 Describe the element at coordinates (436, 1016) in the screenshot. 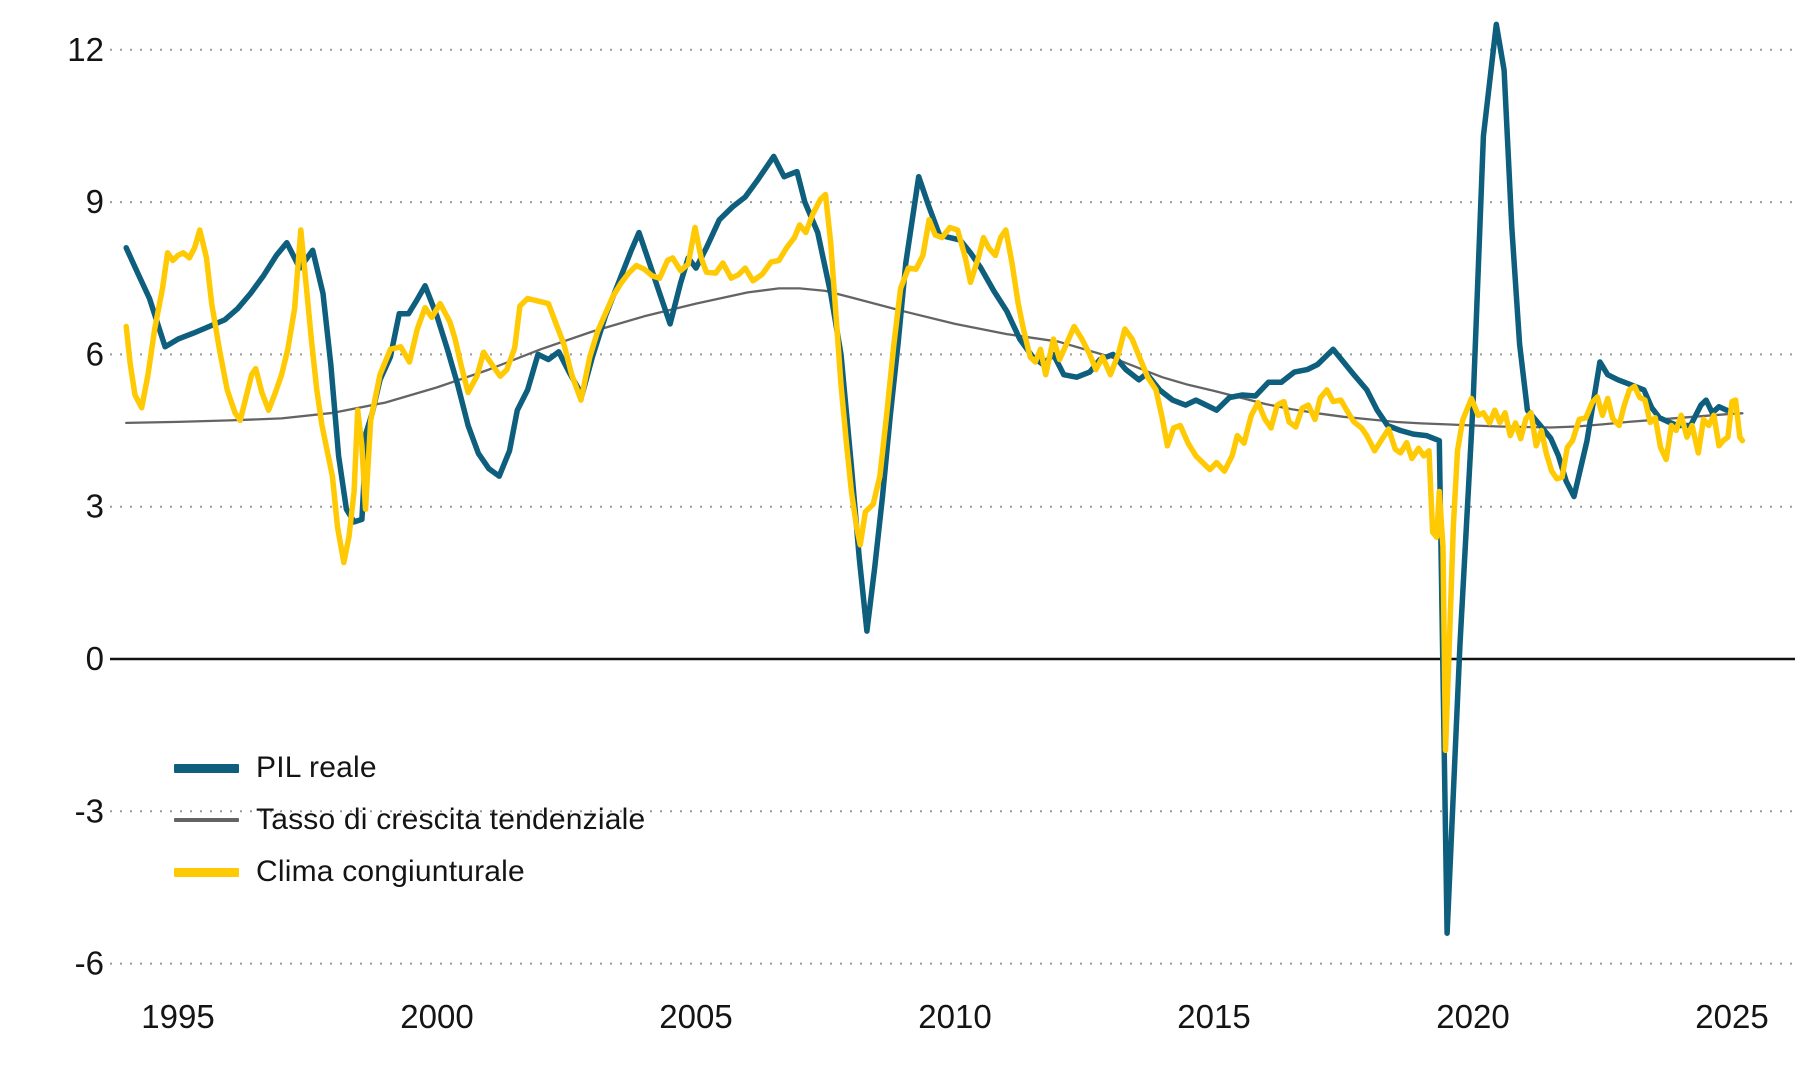

I see `x-tick-label-2000: 2000` at that location.